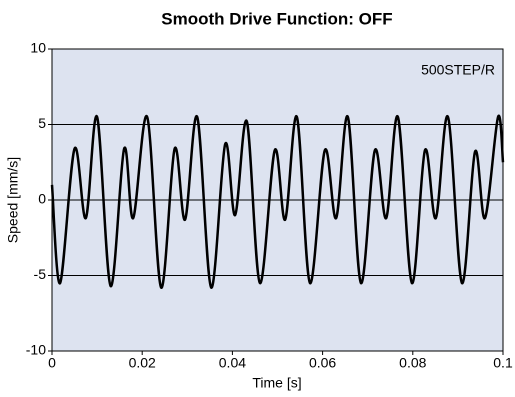 This screenshot has width=515, height=397. I want to click on chart-title: Smooth Drive Function: OFF, so click(276, 18).